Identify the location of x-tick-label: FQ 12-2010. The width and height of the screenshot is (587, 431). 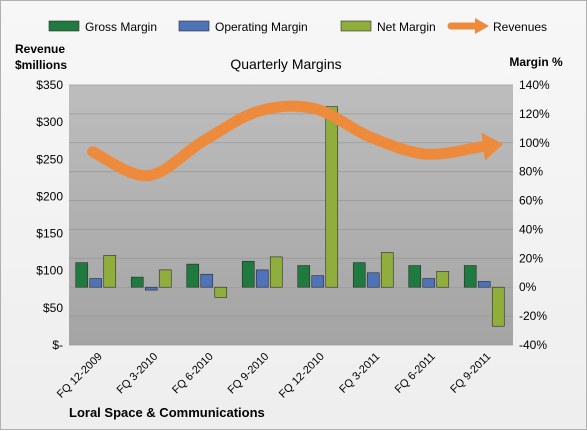
(302, 376).